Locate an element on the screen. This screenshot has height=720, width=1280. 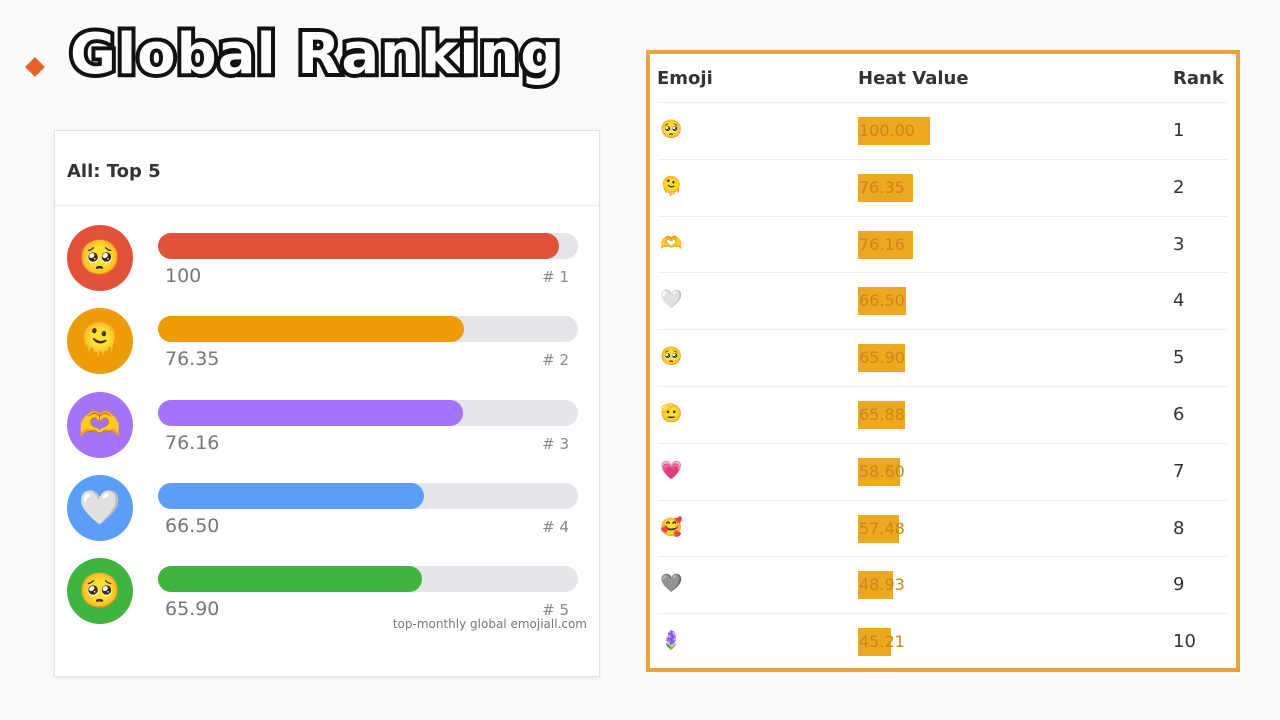
emoji: 🫶 is located at coordinates (671, 243).